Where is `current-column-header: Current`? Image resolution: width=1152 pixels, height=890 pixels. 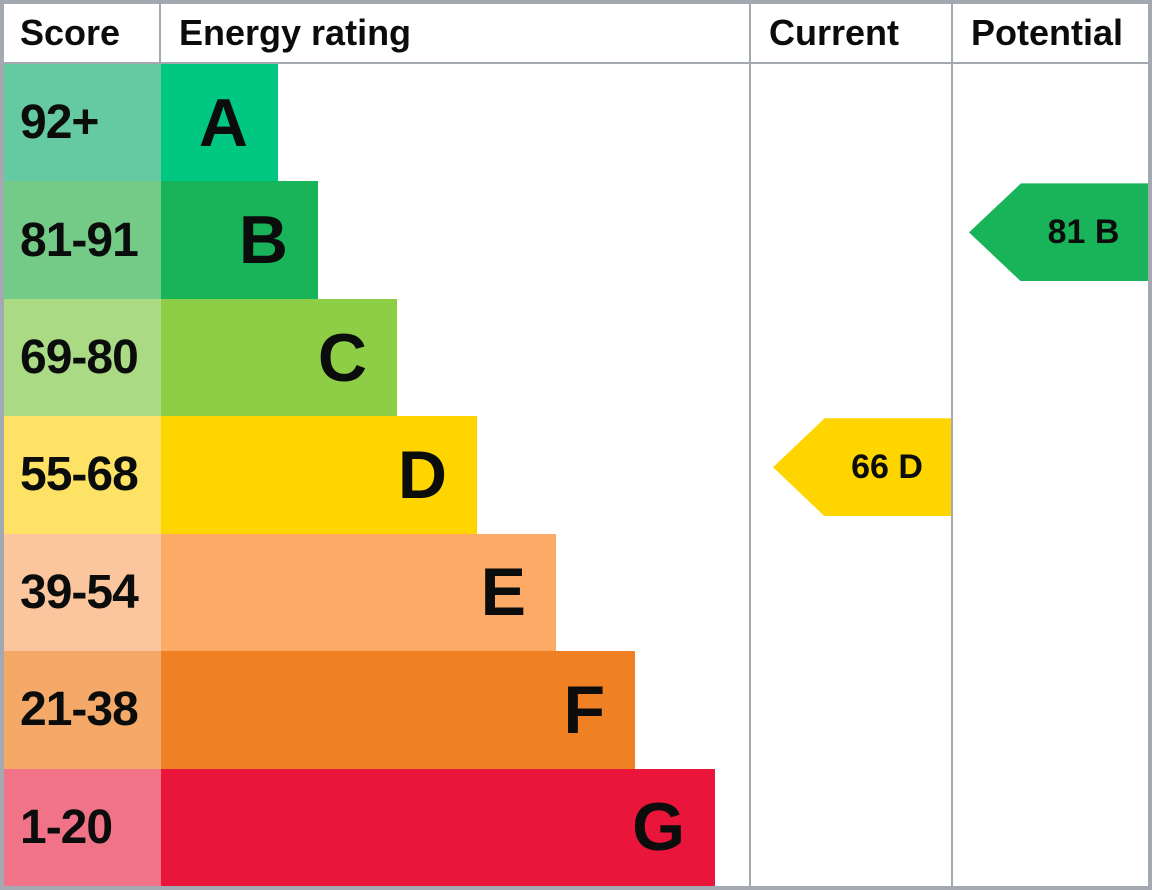 current-column-header: Current is located at coordinates (834, 32).